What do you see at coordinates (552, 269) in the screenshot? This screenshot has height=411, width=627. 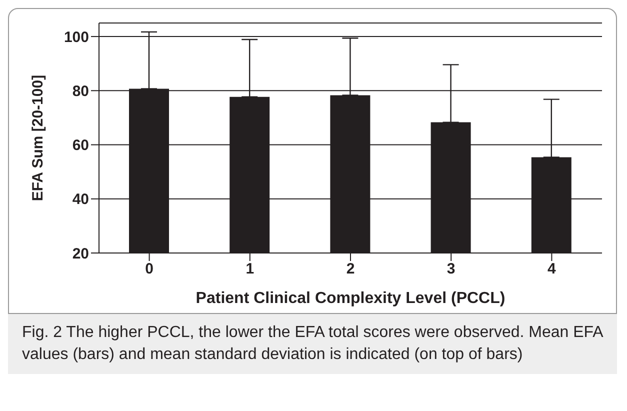 I see `x-tick-label: 4` at bounding box center [552, 269].